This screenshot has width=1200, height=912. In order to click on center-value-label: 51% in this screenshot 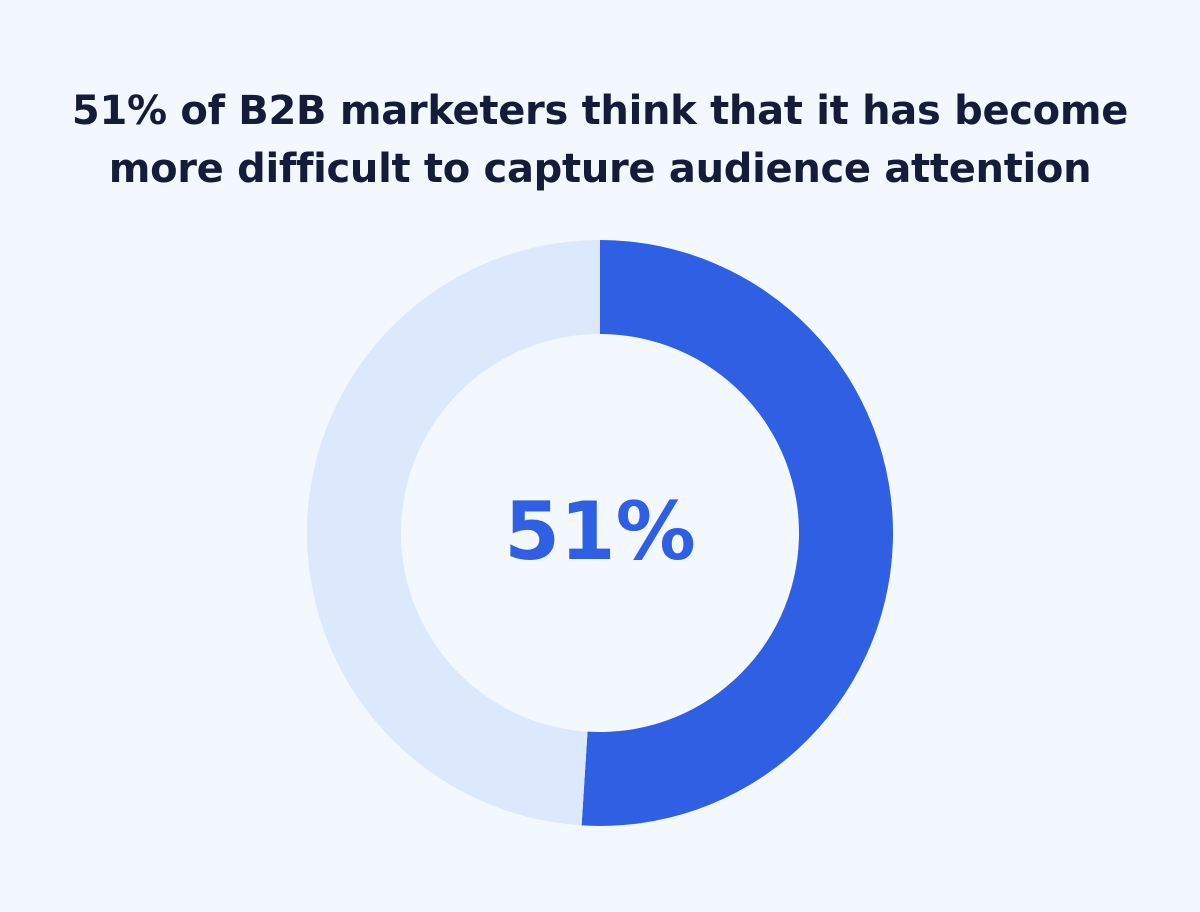, I will do `click(599, 531)`.